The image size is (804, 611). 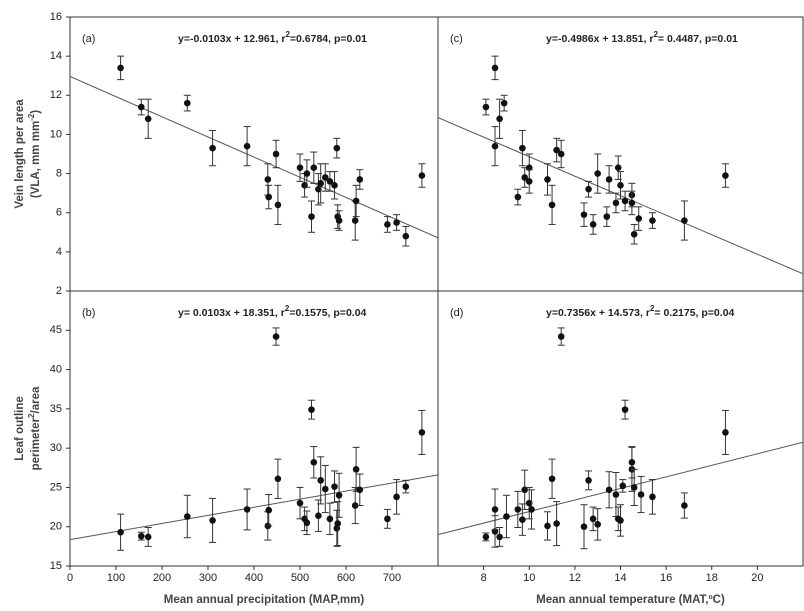 What do you see at coordinates (59, 252) in the screenshot?
I see `y-tick-label: 4` at bounding box center [59, 252].